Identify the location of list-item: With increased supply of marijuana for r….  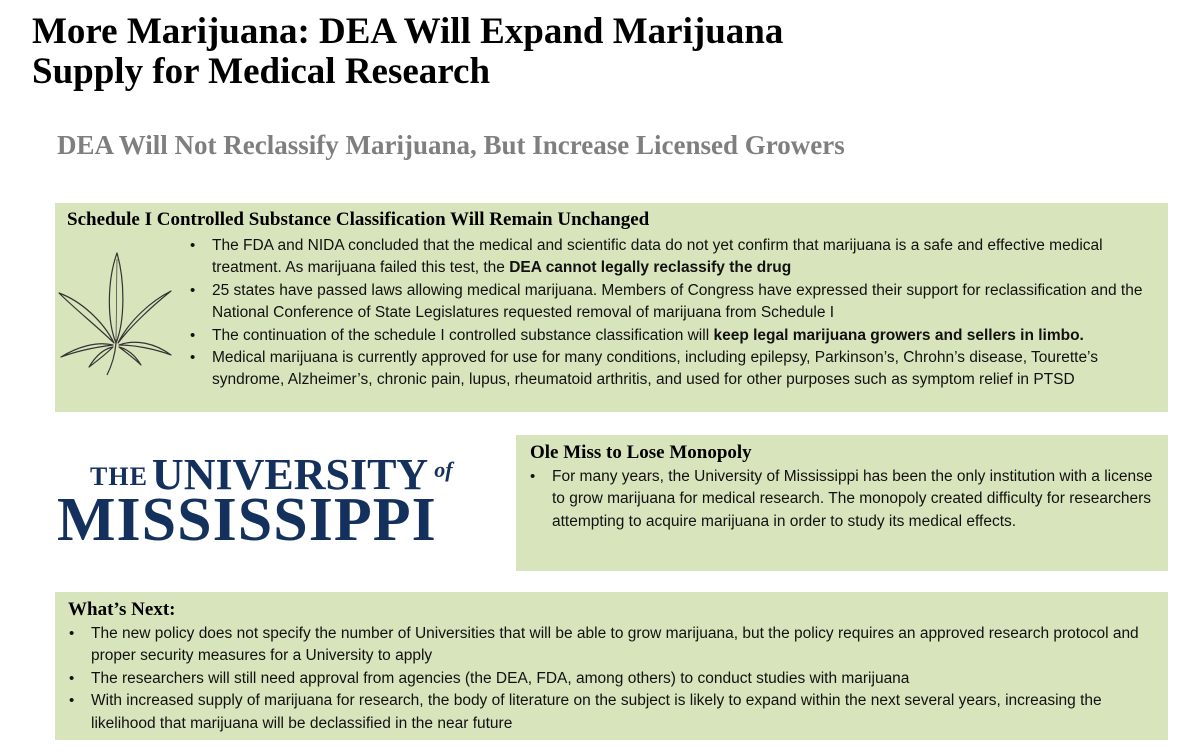
(612, 712).